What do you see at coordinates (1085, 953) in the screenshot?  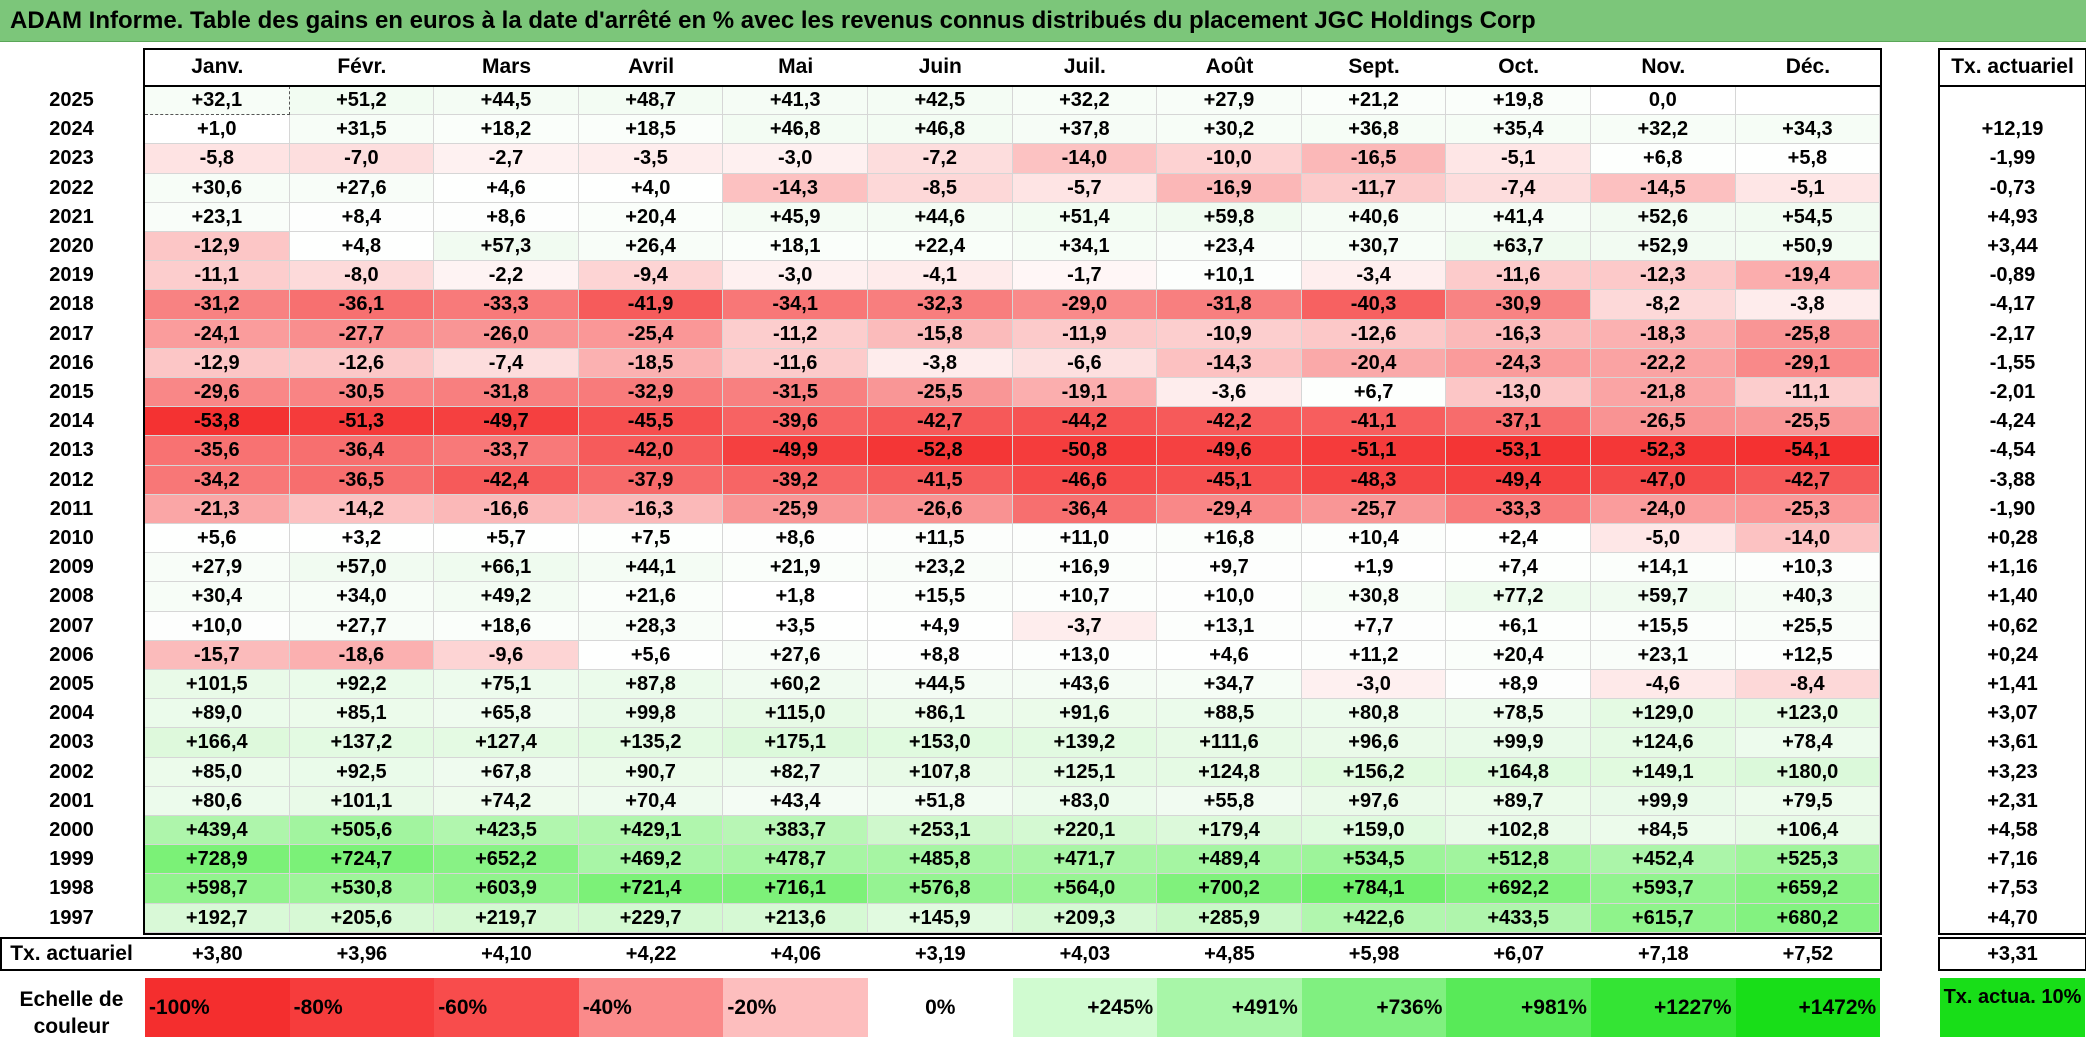 I see `footer-rate-cell: +4,03` at bounding box center [1085, 953].